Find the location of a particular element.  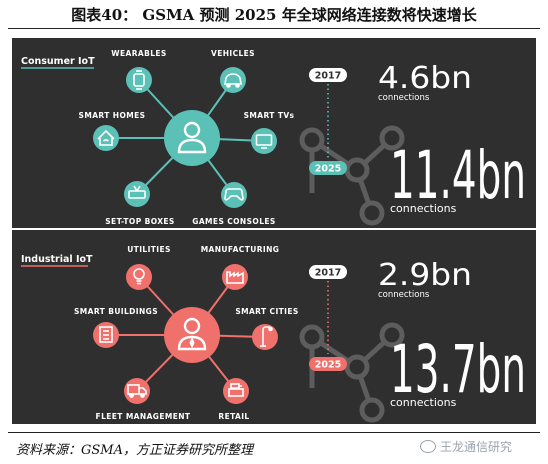

streetlight-icon is located at coordinates (266, 336).